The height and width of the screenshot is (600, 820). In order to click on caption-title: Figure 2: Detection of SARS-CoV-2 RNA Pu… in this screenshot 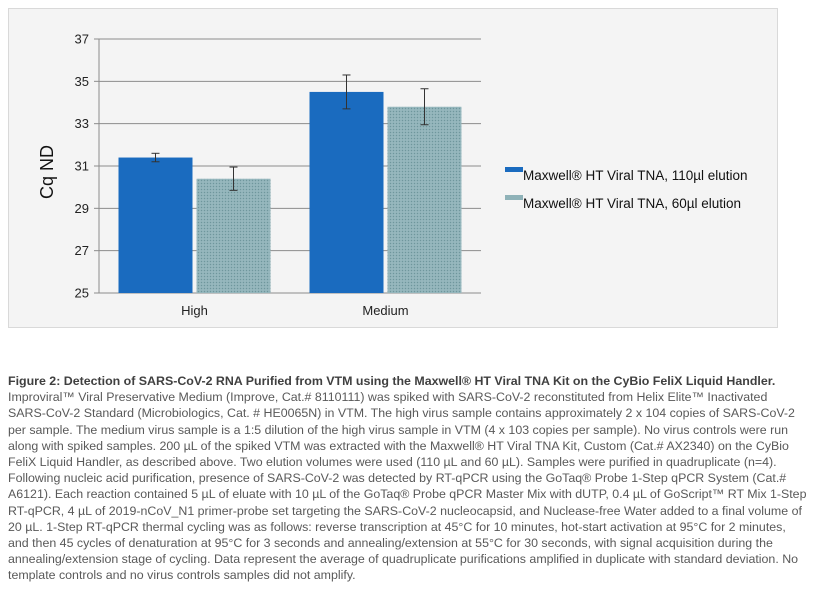, I will do `click(392, 381)`.